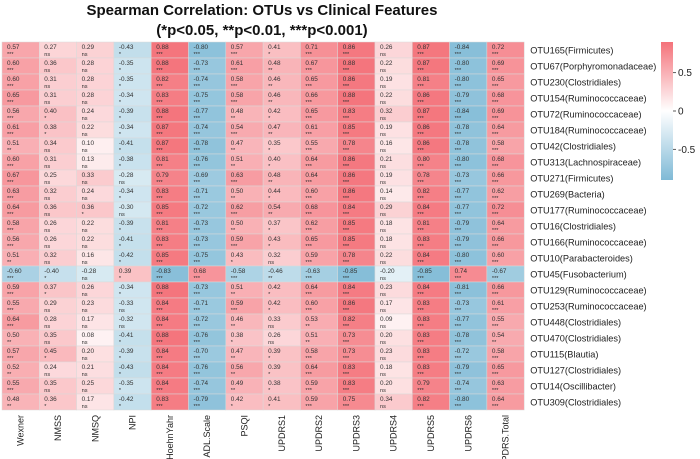 The image size is (700, 459). What do you see at coordinates (13, 223) in the screenshot?
I see `cell-value-label: 0.58` at bounding box center [13, 223].